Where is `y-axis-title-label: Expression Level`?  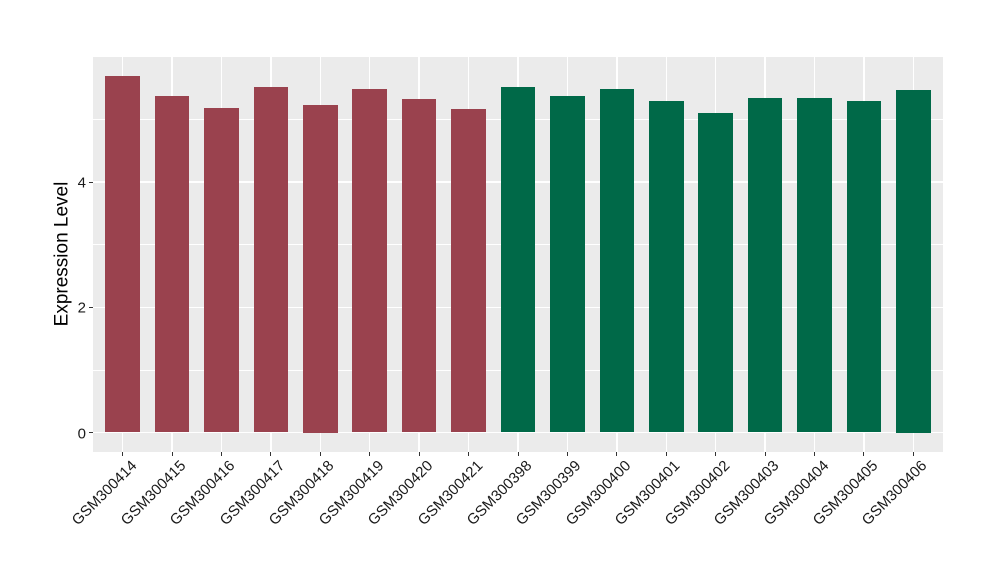
y-axis-title-label: Expression Level is located at coordinates (62, 254).